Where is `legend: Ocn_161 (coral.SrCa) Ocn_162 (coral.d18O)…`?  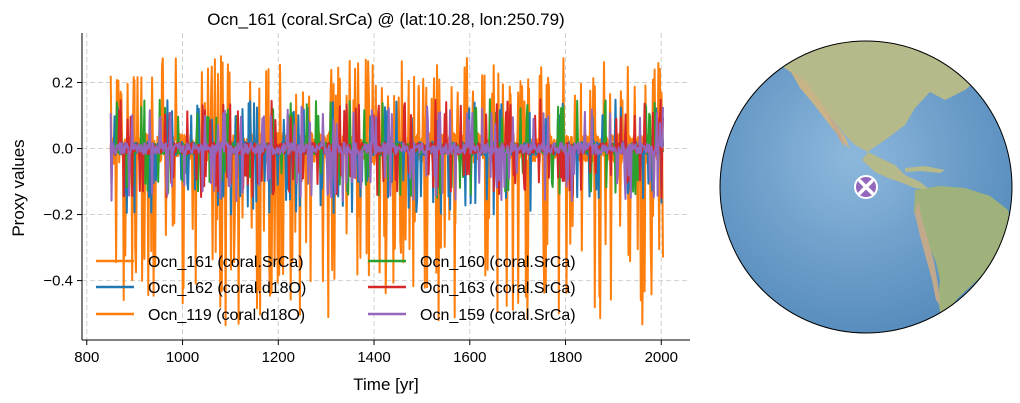
legend: Ocn_161 (coral.SrCa) Ocn_162 (coral.d18O)… is located at coordinates (336, 289).